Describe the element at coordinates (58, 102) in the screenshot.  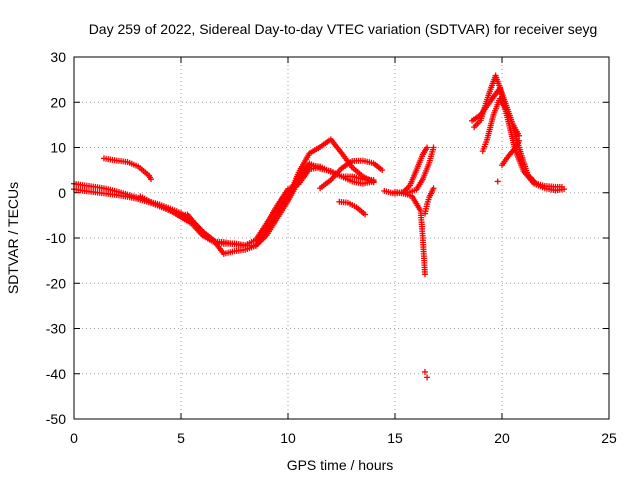
I see `y-tick-label: 20` at that location.